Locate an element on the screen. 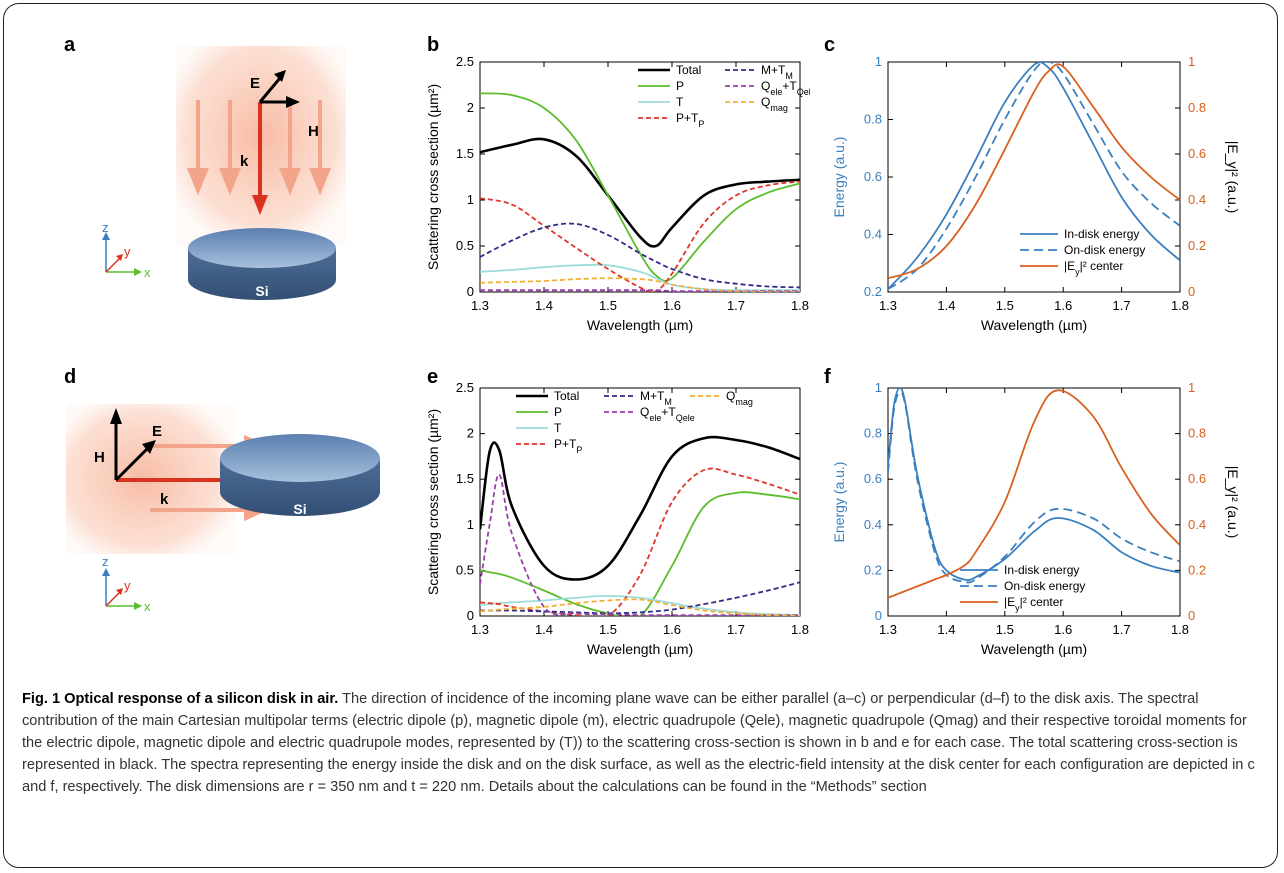 The image size is (1284, 873). y2-axis-label: |E_y|² (a.u.) is located at coordinates (1233, 502).